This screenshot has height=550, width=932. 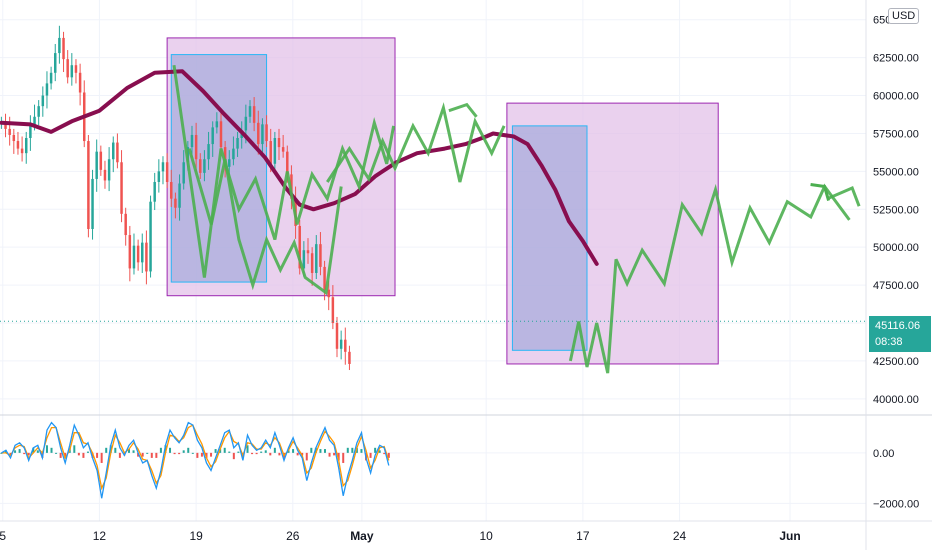 What do you see at coordinates (900, 334) in the screenshot?
I see `current-price-tag: 45116.06 08:38` at bounding box center [900, 334].